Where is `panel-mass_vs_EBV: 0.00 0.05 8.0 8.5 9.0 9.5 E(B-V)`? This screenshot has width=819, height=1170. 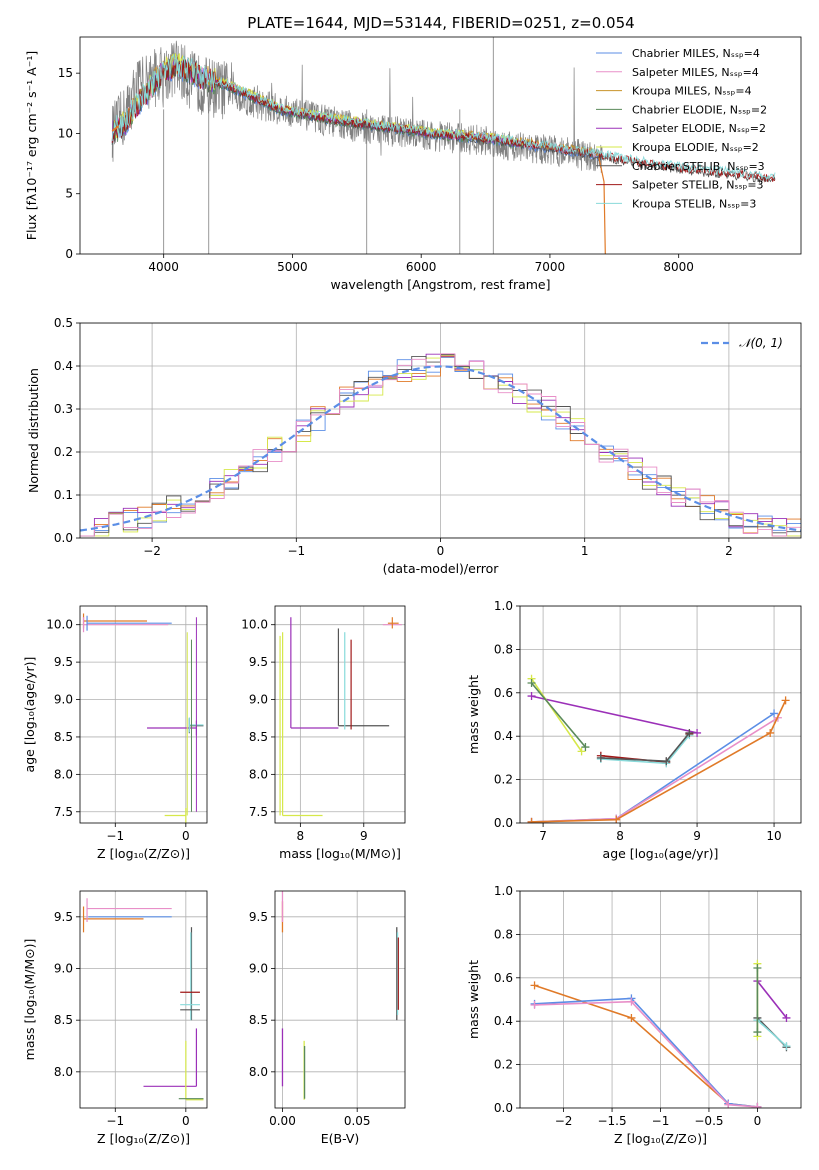 panel-mass_vs_EBV: 0.00 0.05 8.0 8.5 9.0 9.5 E(B-V) is located at coordinates (327, 1018).